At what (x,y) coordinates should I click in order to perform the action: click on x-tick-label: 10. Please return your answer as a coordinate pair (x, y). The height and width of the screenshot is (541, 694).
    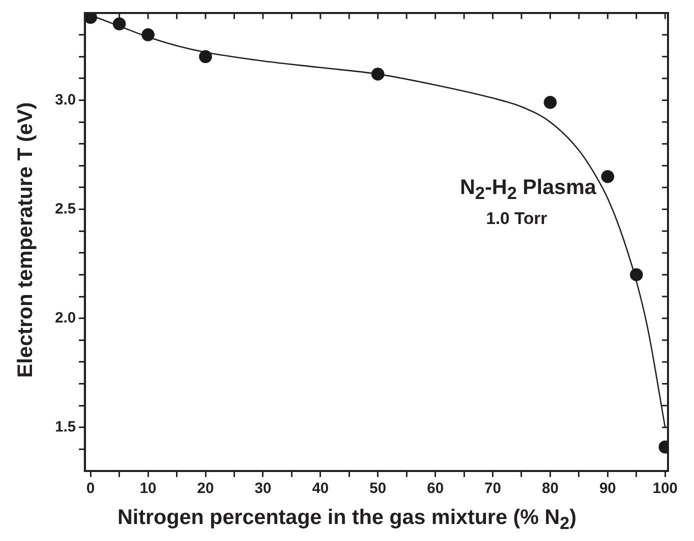
    Looking at the image, I should click on (148, 489).